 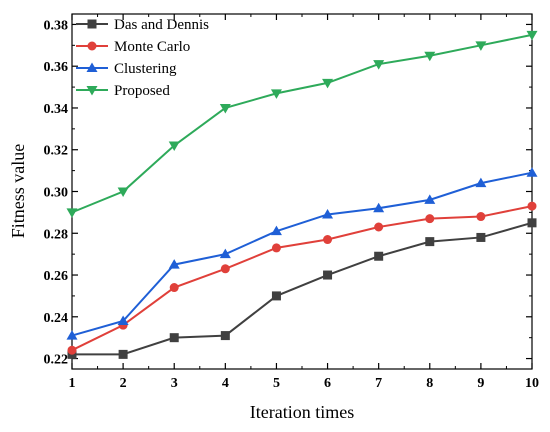 What do you see at coordinates (161, 25) in the screenshot?
I see `legend-label-das-and-dennis: Das and Dennis` at bounding box center [161, 25].